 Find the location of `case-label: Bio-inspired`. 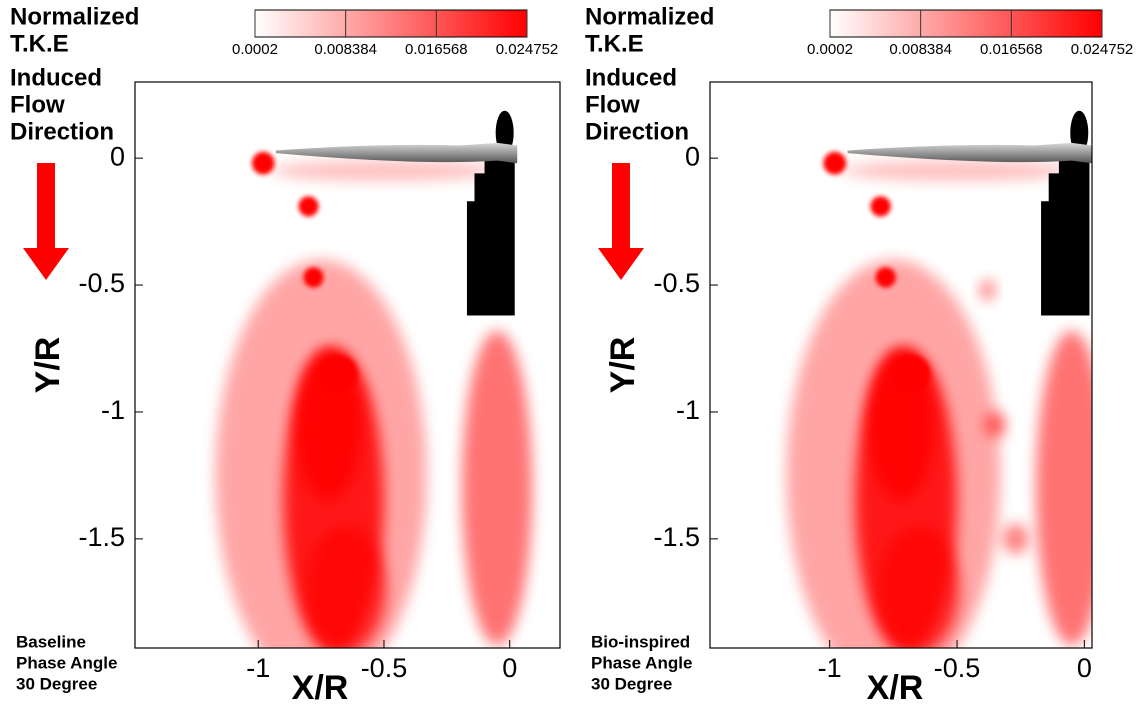

case-label: Bio-inspired is located at coordinates (640, 641).